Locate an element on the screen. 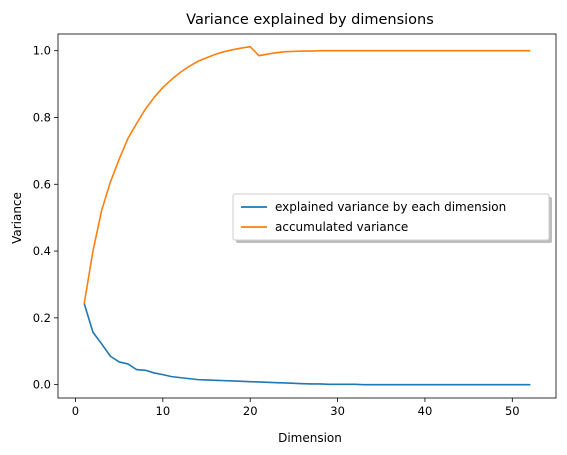  legend-label: explained variance by each dimension is located at coordinates (390, 207).